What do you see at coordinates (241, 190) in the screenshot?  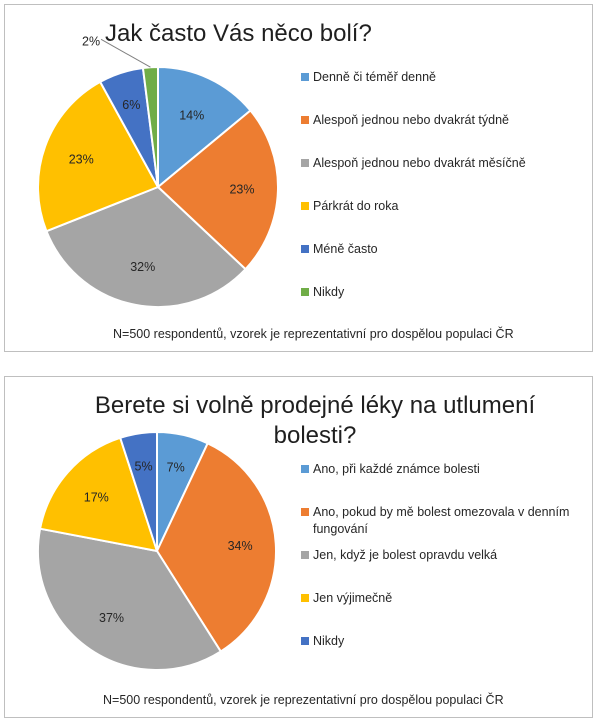 I see `data-label-alespon-jednou-nebo-dvakrat-tydne: 23%` at bounding box center [241, 190].